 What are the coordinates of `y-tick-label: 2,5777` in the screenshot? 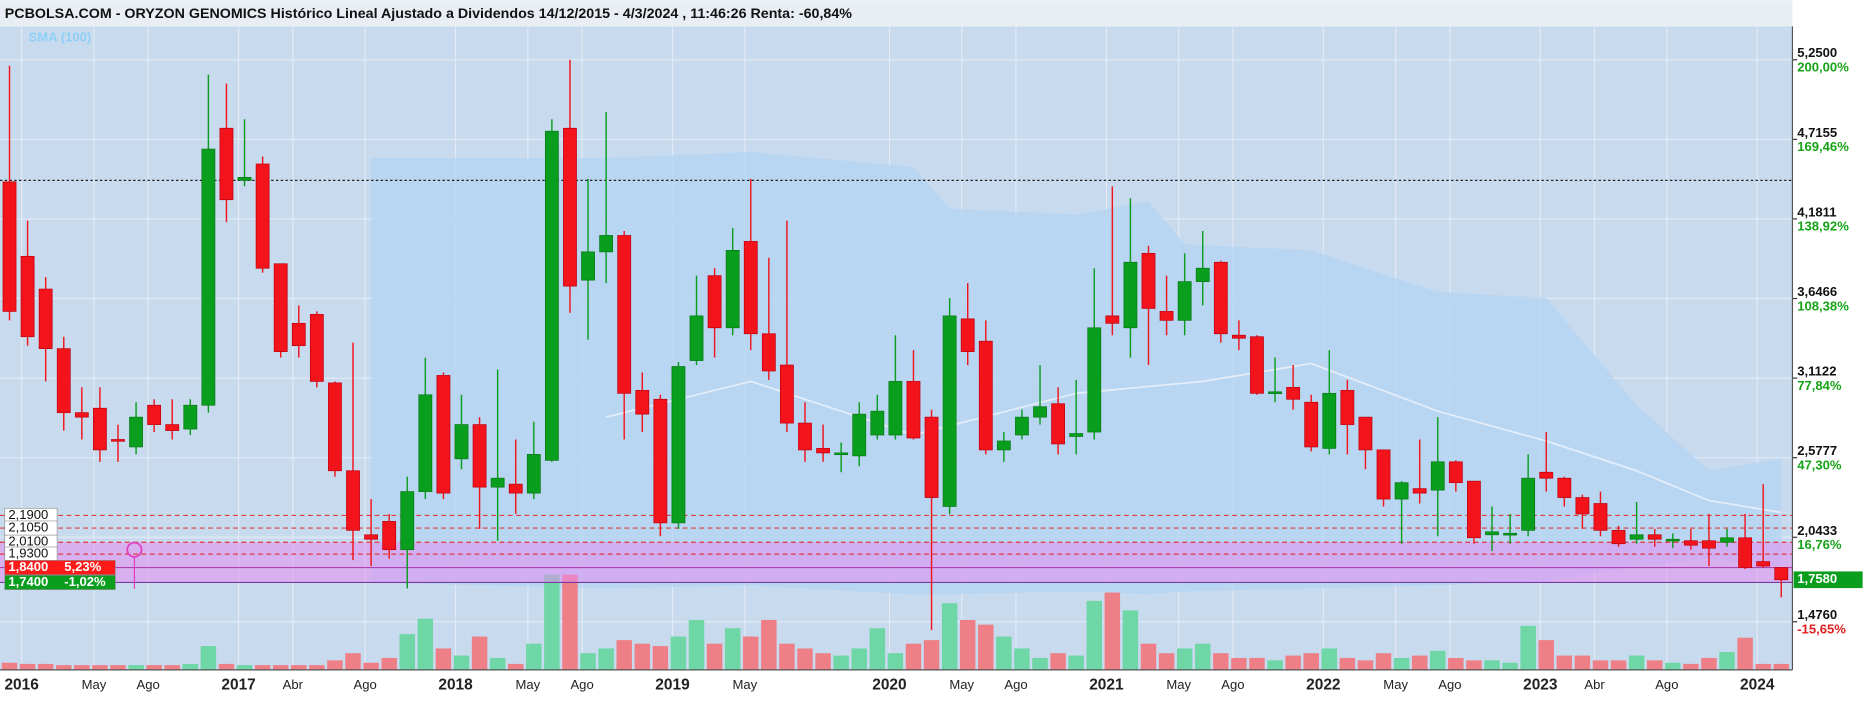 It's located at (1817, 450).